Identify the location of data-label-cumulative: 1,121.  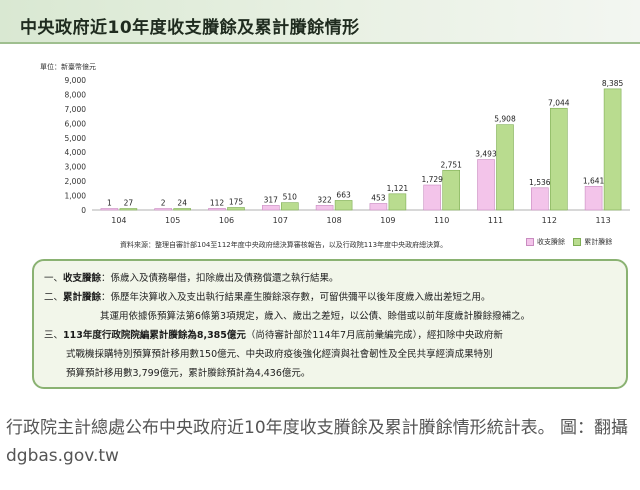
(398, 188).